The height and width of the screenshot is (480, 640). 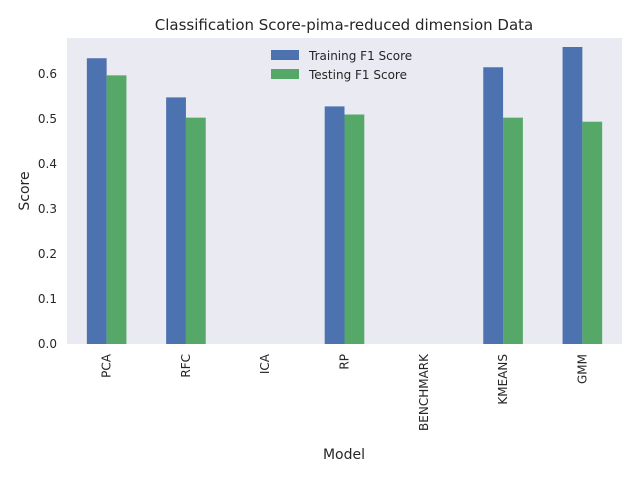 I want to click on bar-testing-rp, so click(x=354, y=229).